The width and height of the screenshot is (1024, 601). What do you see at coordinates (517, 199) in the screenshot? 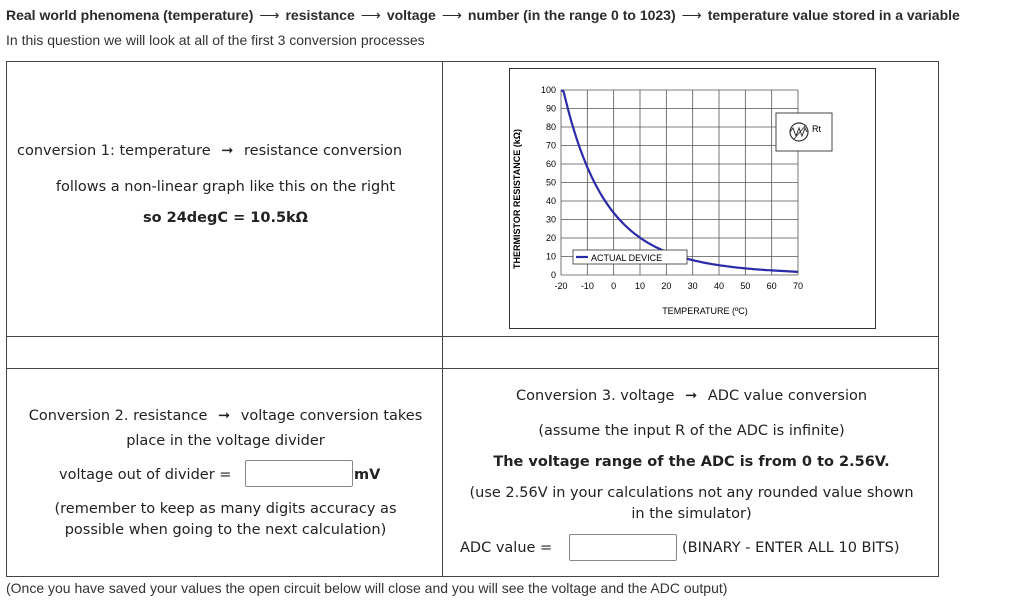
I see `y-axis-label: THERMISTOR RESISTANCE (kΩ)` at bounding box center [517, 199].